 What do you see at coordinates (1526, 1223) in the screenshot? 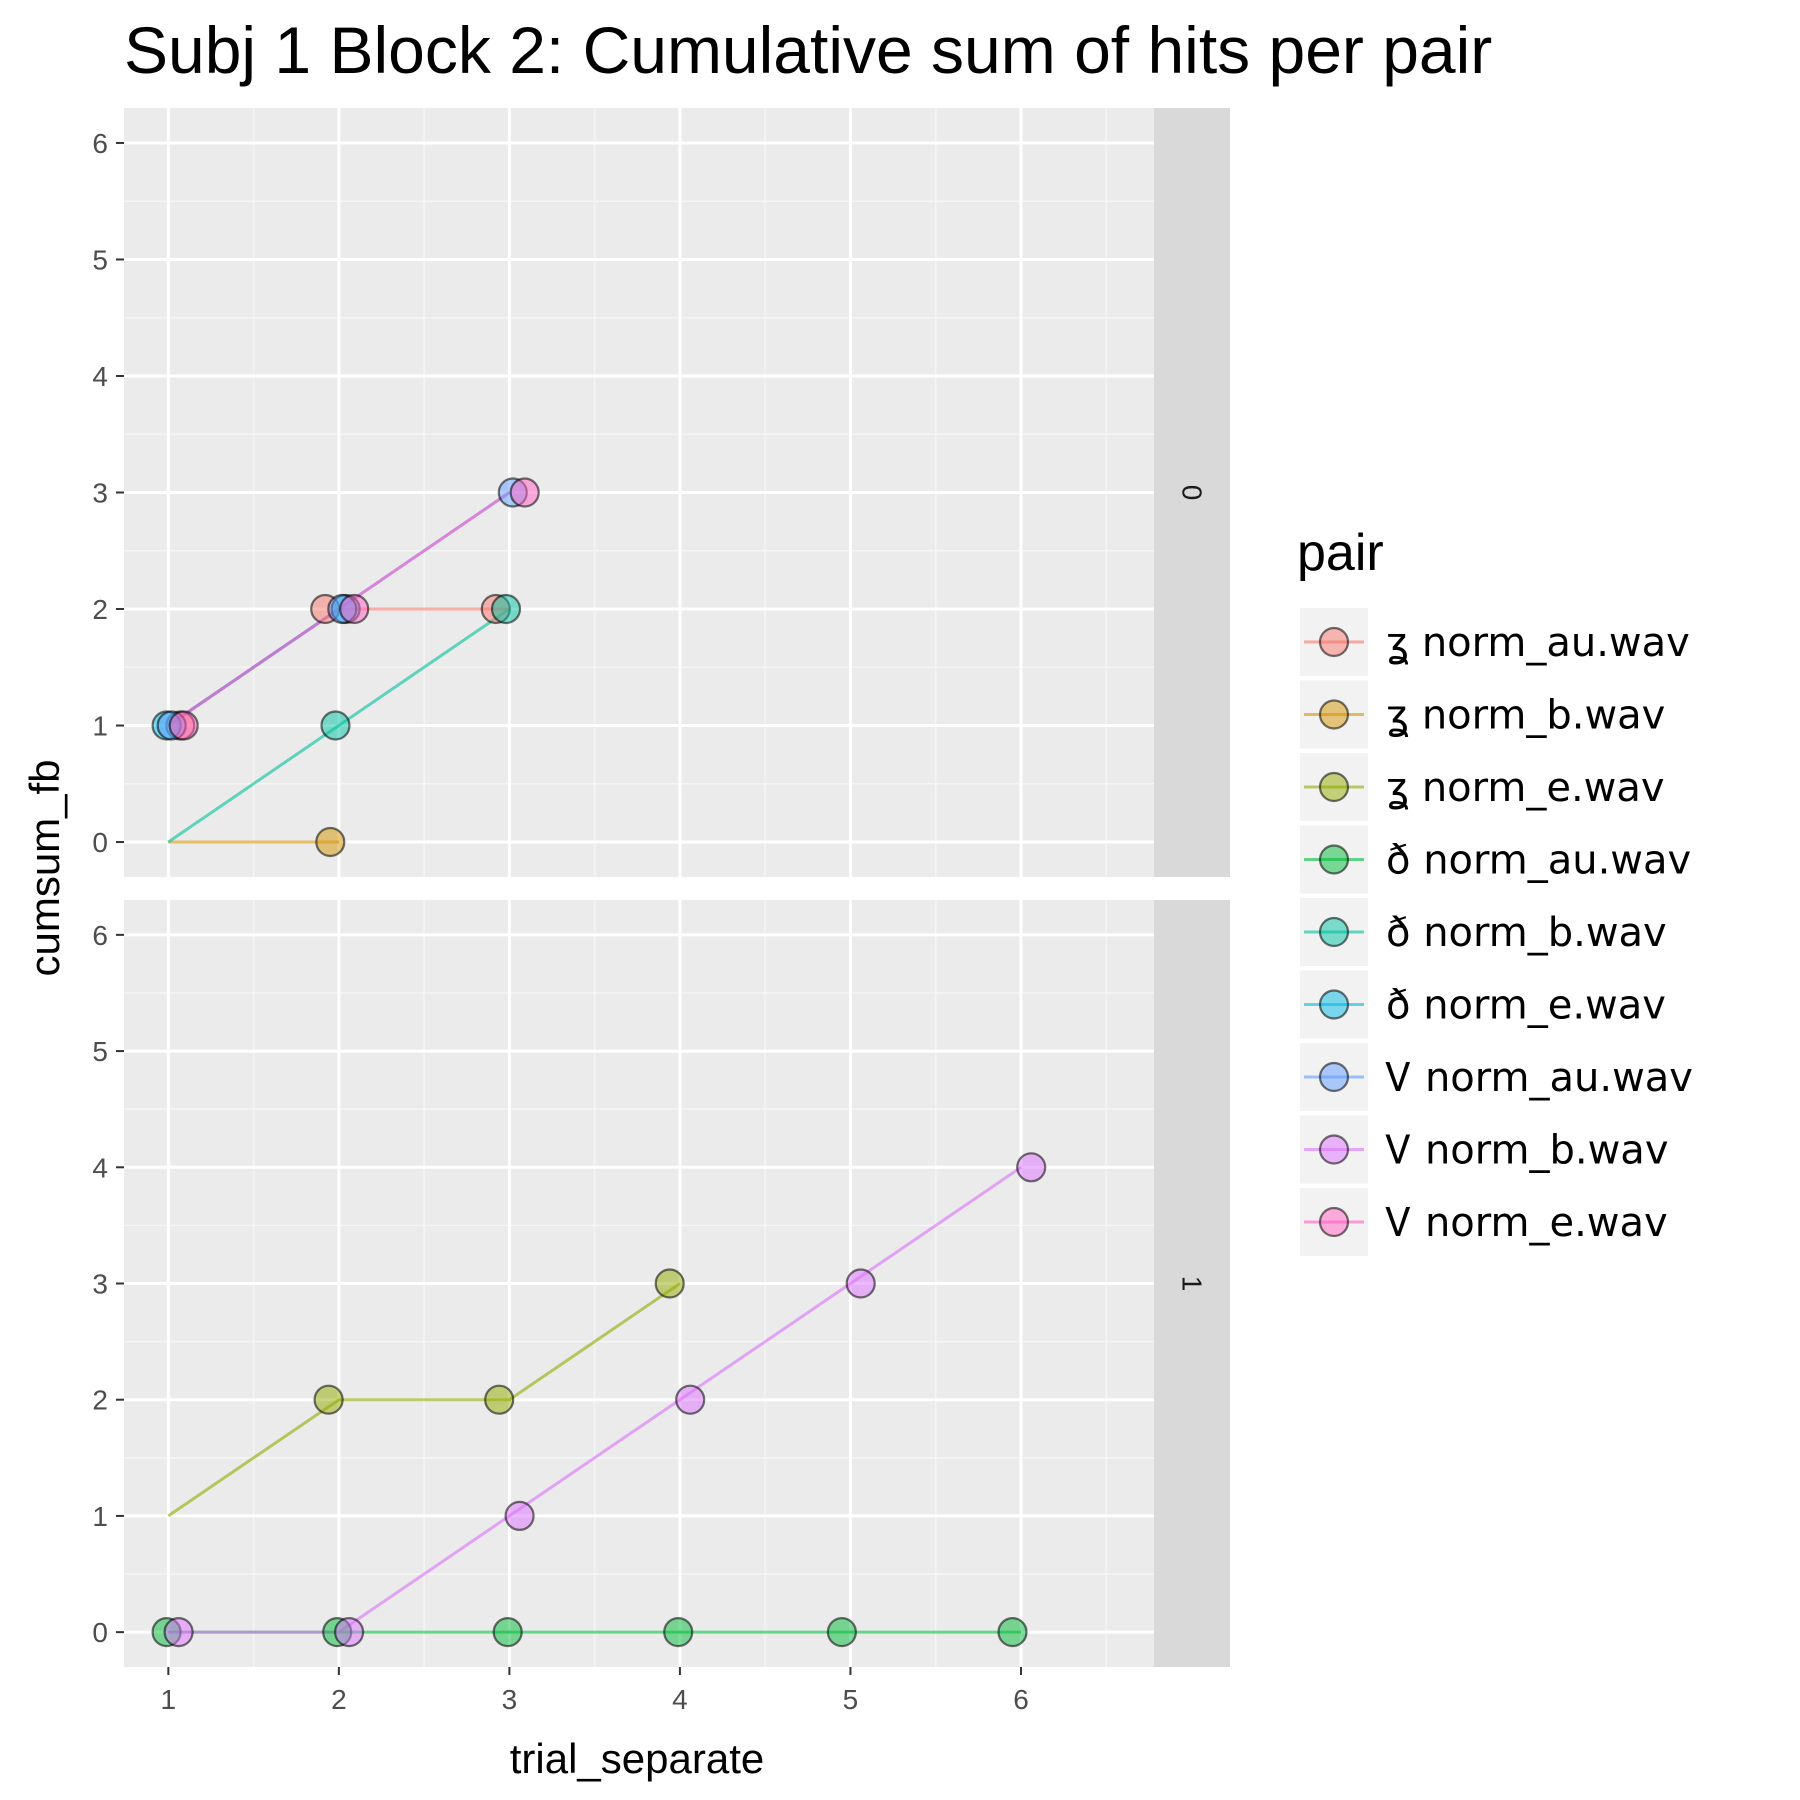
I see `legend-label: Ꮩ norm_e.wav` at bounding box center [1526, 1223].